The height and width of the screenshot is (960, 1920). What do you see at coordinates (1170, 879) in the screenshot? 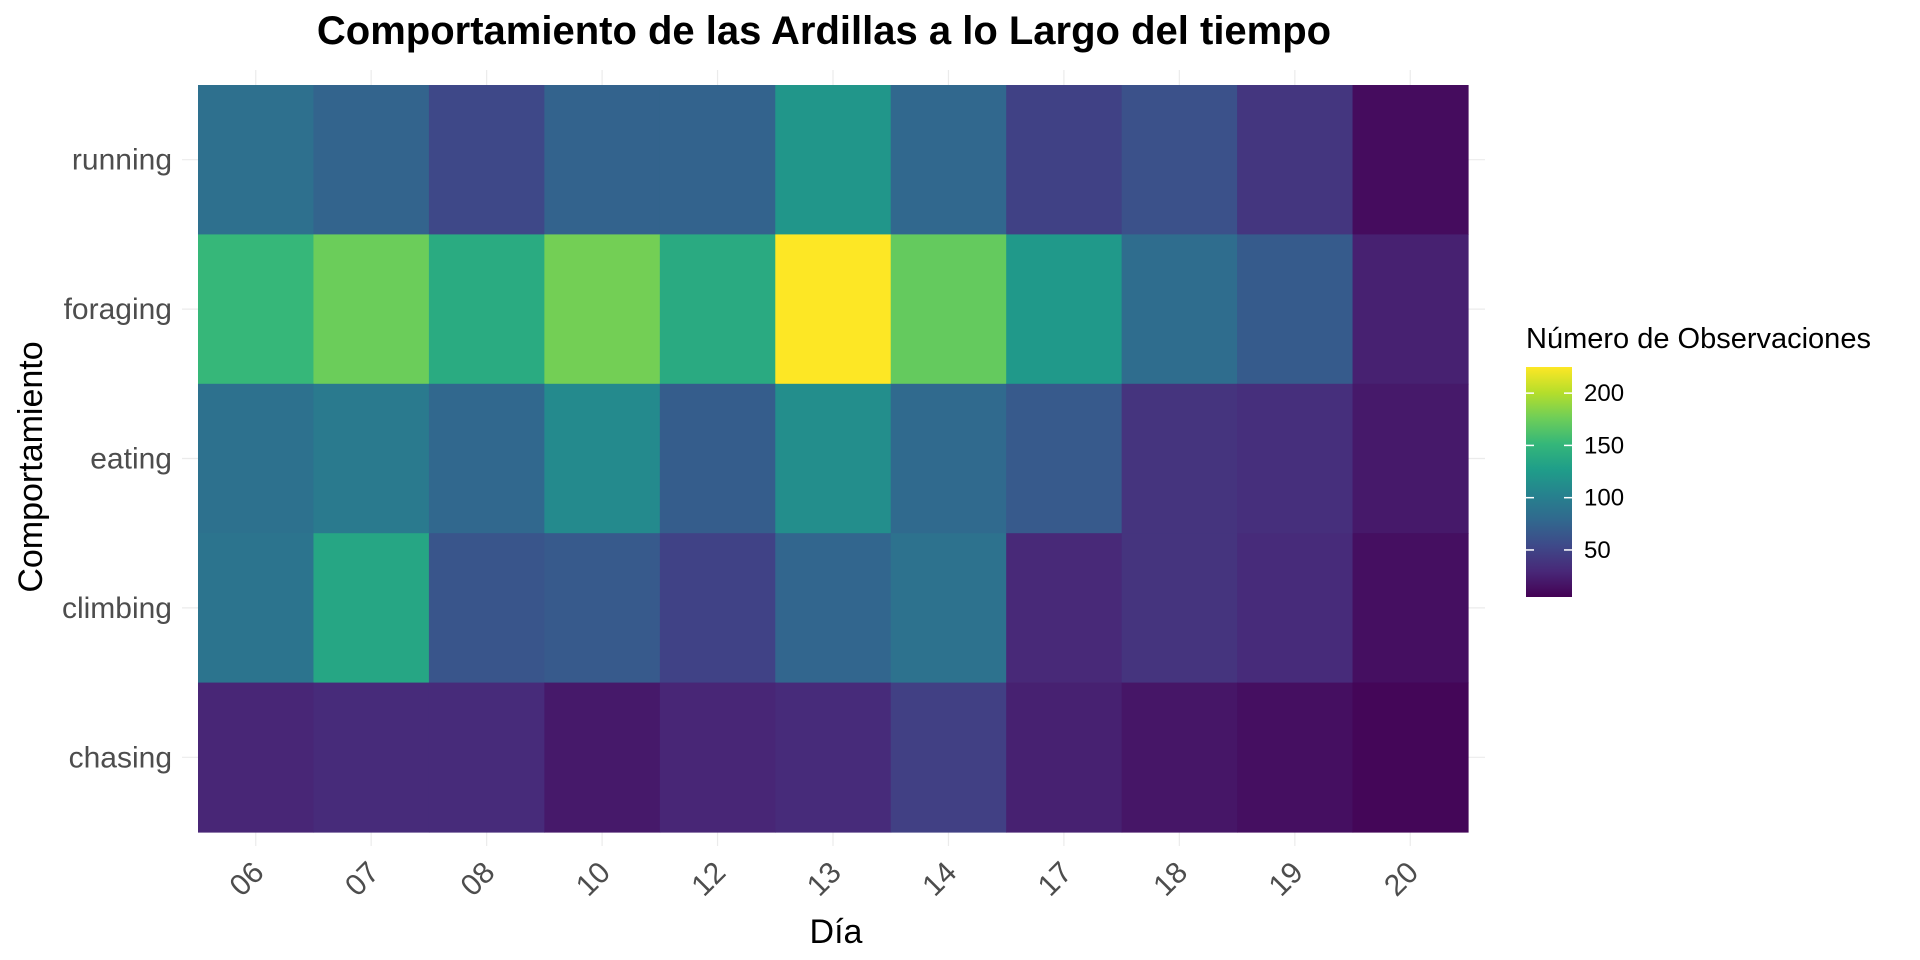
I see `x-tick-label: 18` at bounding box center [1170, 879].